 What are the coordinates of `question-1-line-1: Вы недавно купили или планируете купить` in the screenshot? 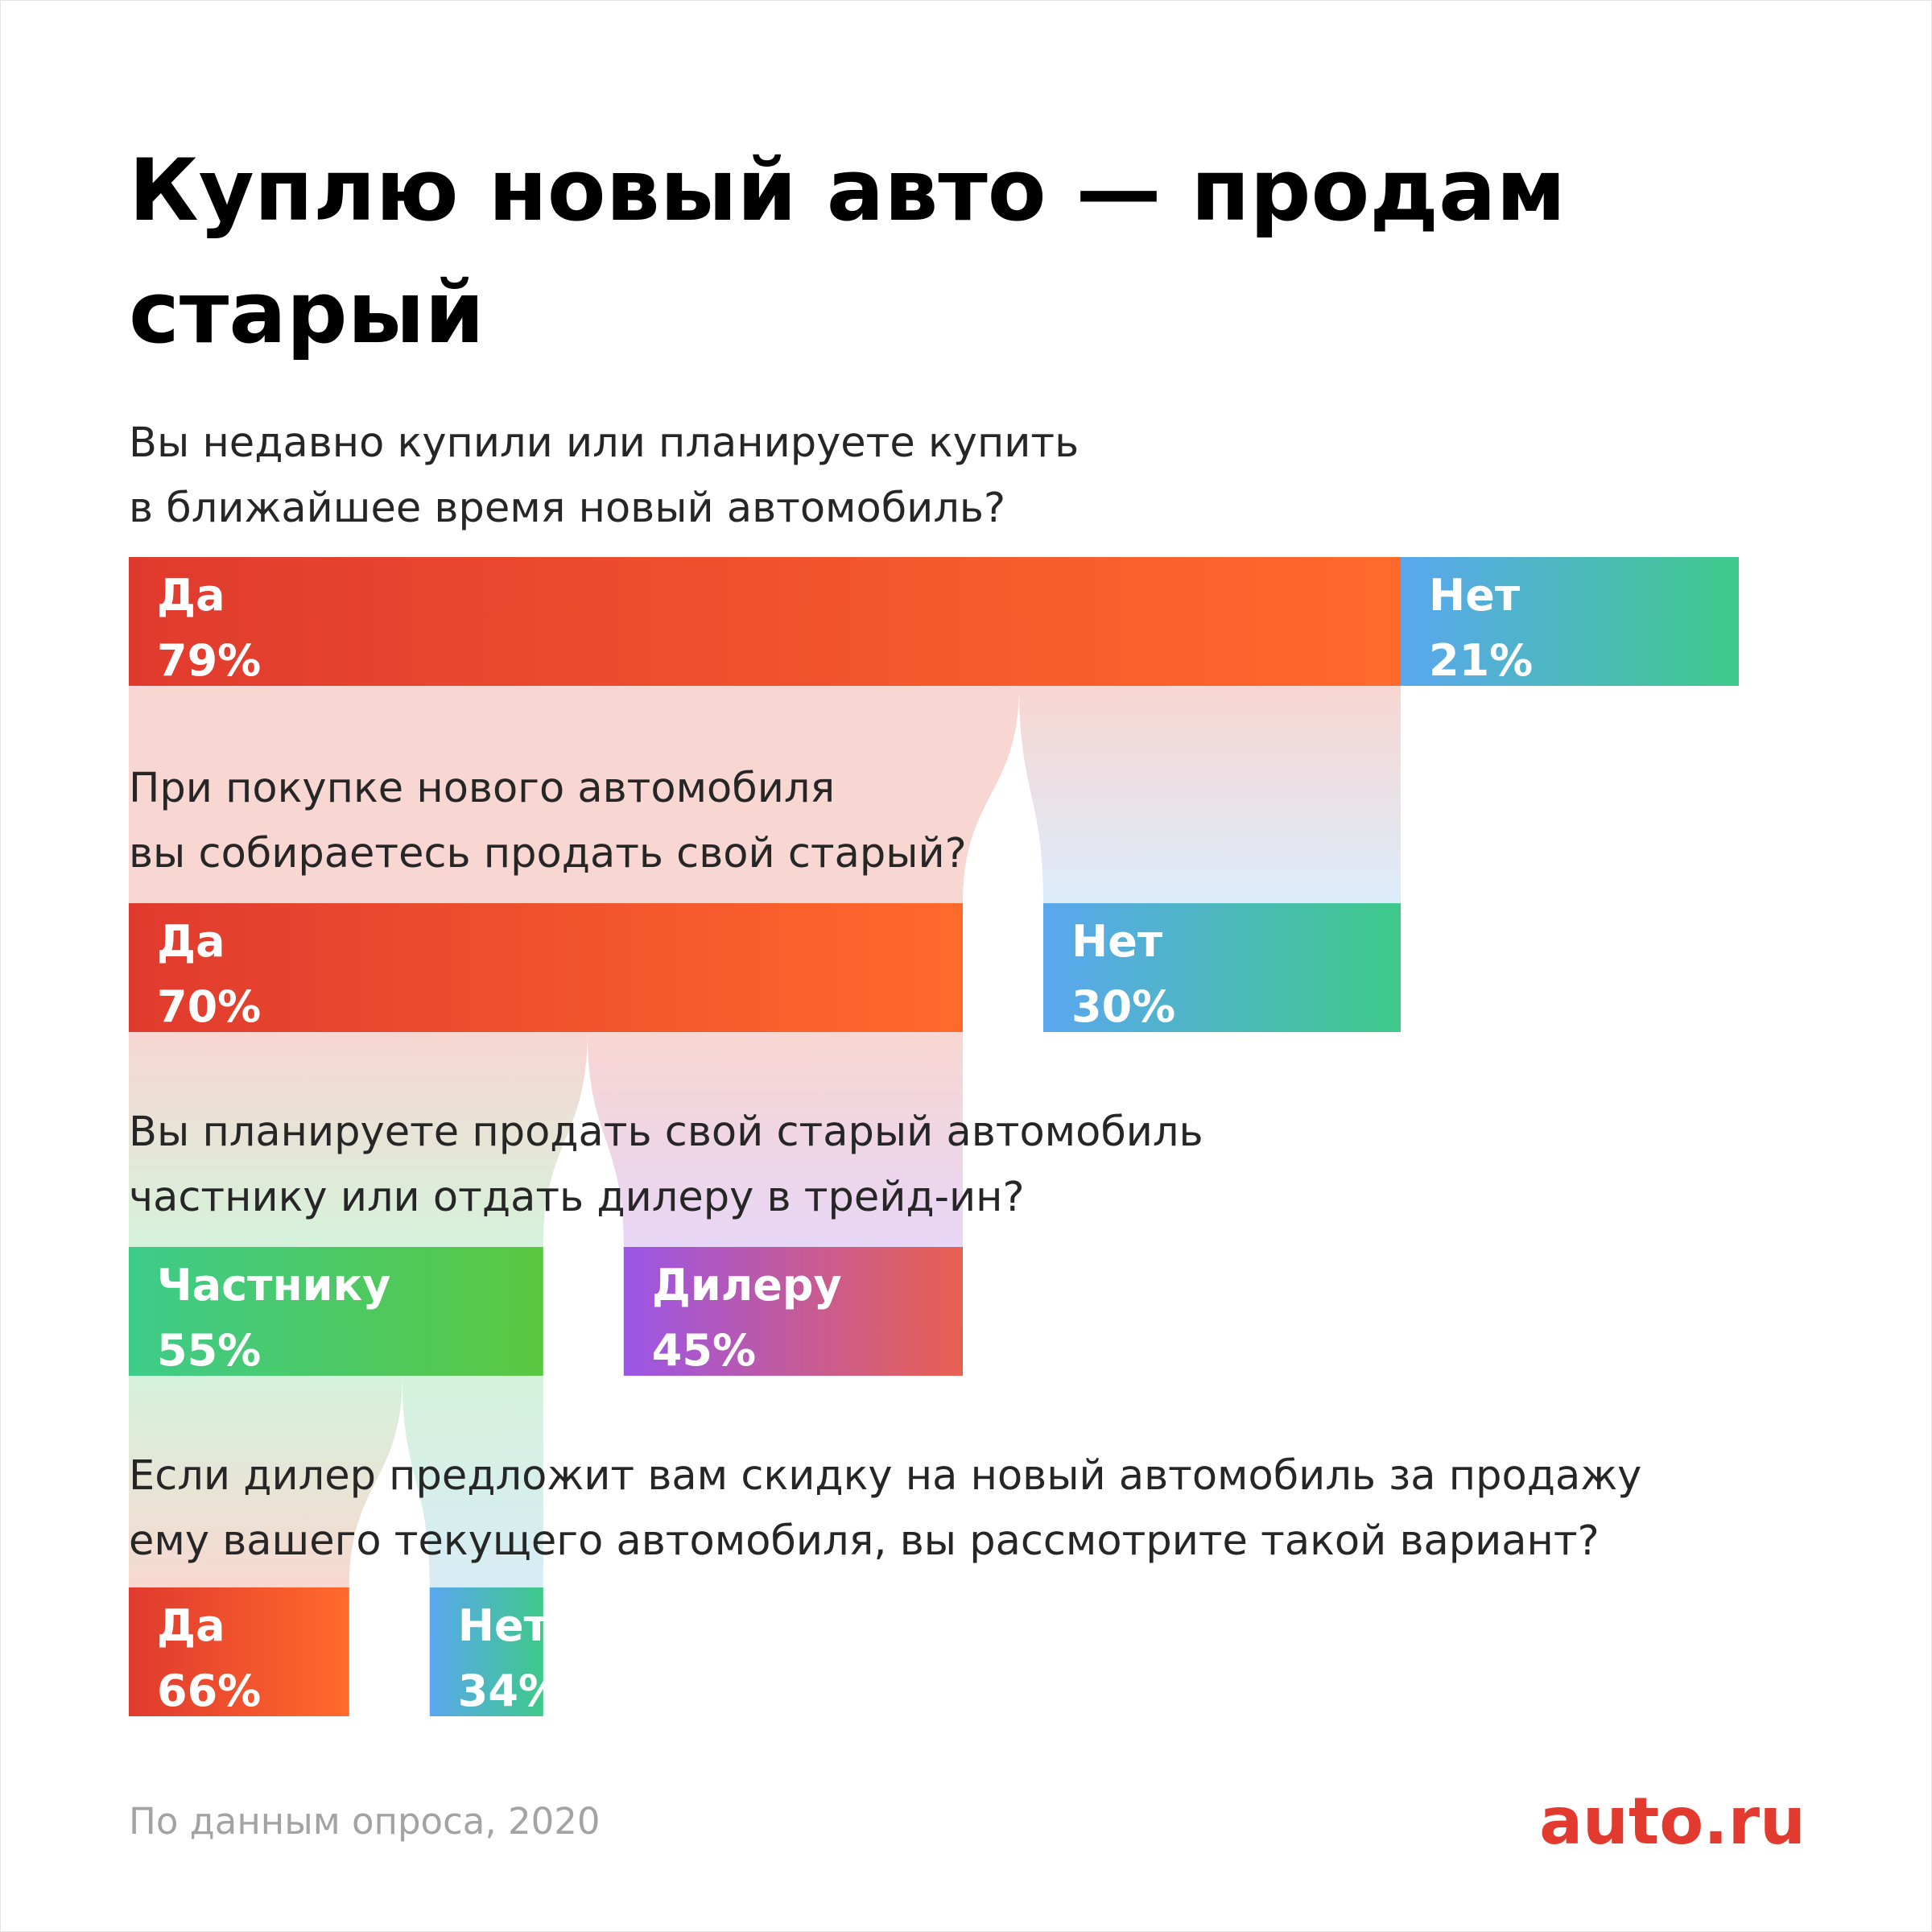 It's located at (604, 443).